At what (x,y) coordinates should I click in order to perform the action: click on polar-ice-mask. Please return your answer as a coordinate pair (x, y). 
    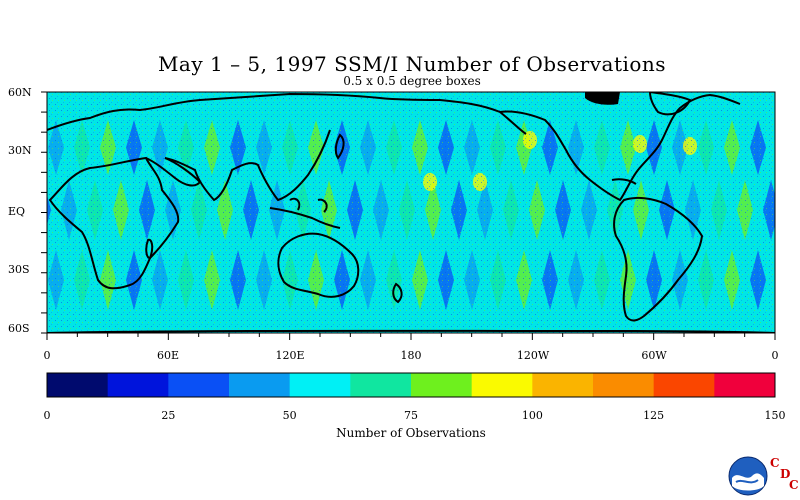
    Looking at the image, I should click on (602, 98).